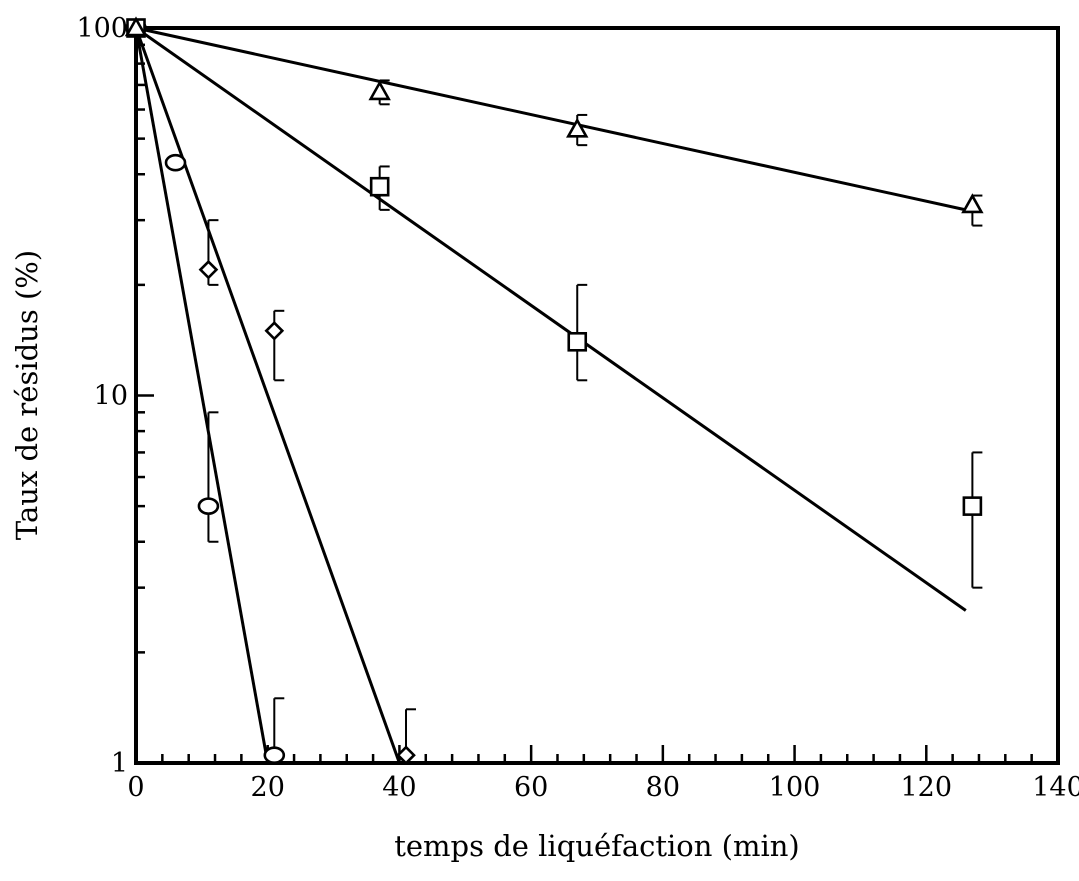  I want to click on y-tick-label: 10, so click(111, 396).